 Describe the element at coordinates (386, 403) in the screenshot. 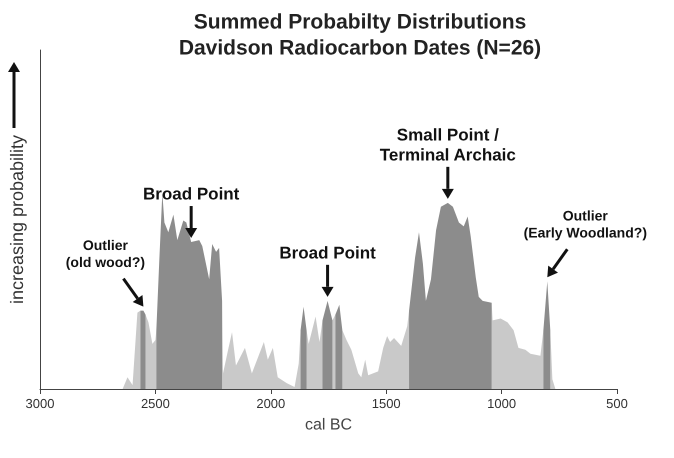

I see `x-tick-label: 1500` at that location.